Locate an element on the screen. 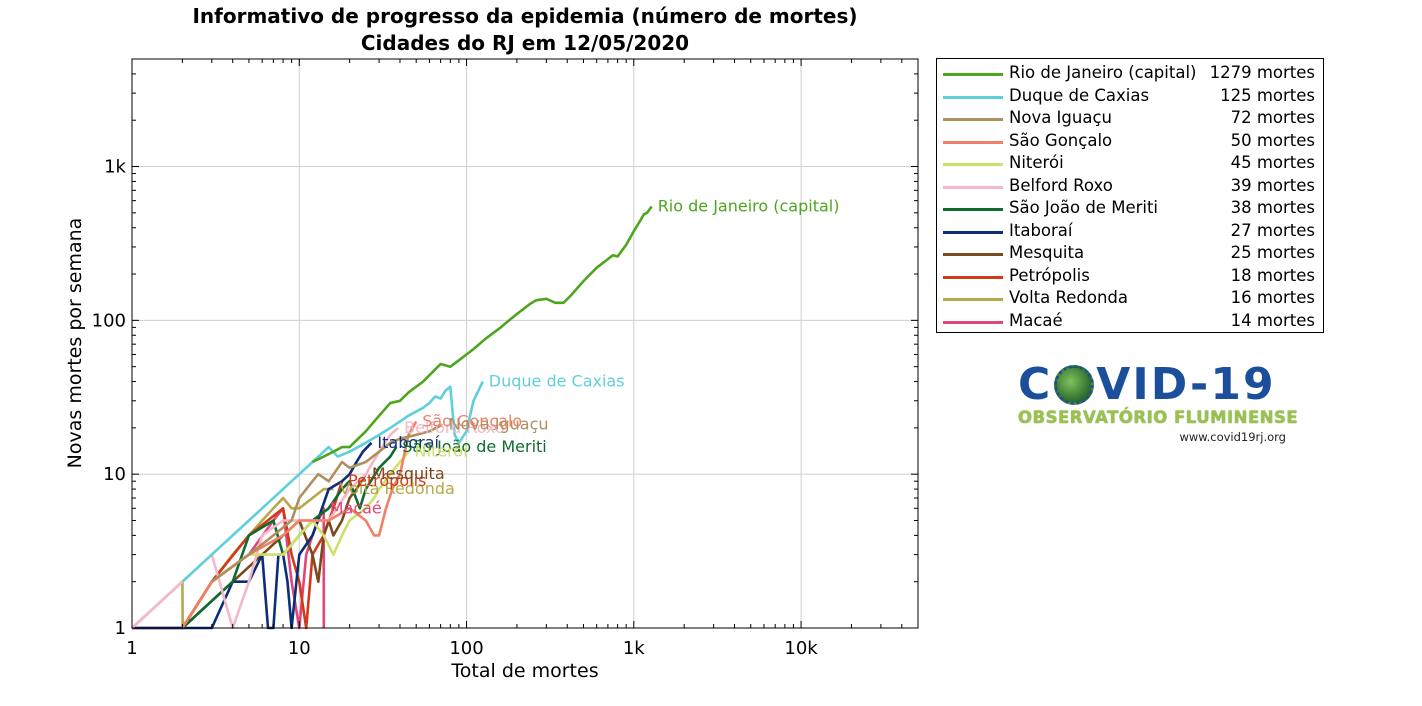 The image size is (1422, 706). legend-entry: São Gonçalo 50 mortes is located at coordinates (1130, 142).